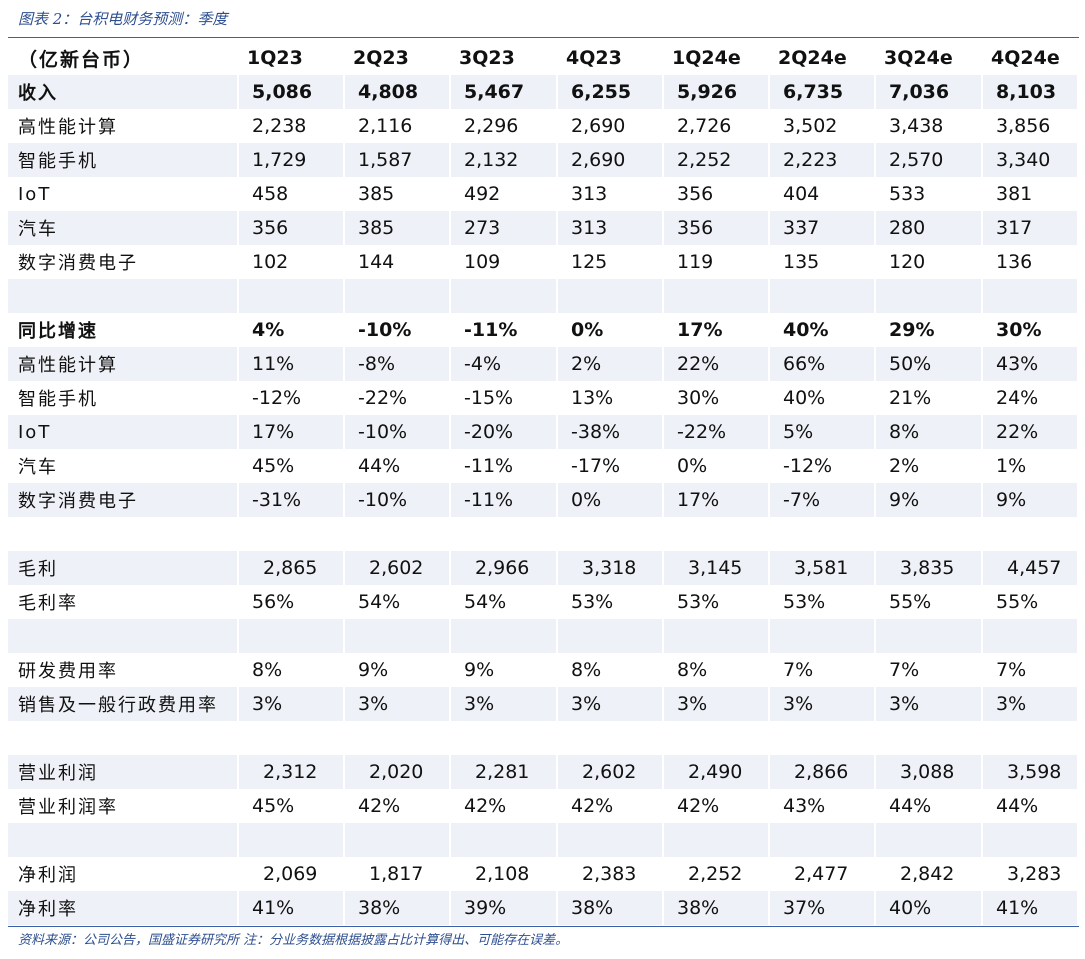 The width and height of the screenshot is (1085, 959). What do you see at coordinates (543, 398) in the screenshot?
I see `table-row: 智能手机 -12% -22% -15% 13% 30% 40% 21% 24%` at bounding box center [543, 398].